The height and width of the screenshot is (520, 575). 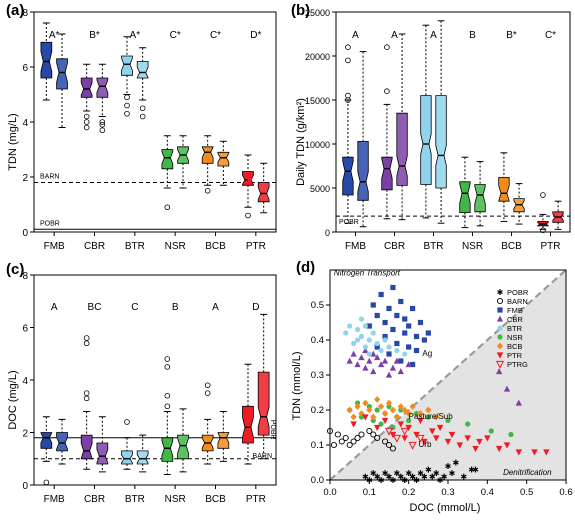 I want to click on y-tick-label: 10000, so click(x=317, y=145).